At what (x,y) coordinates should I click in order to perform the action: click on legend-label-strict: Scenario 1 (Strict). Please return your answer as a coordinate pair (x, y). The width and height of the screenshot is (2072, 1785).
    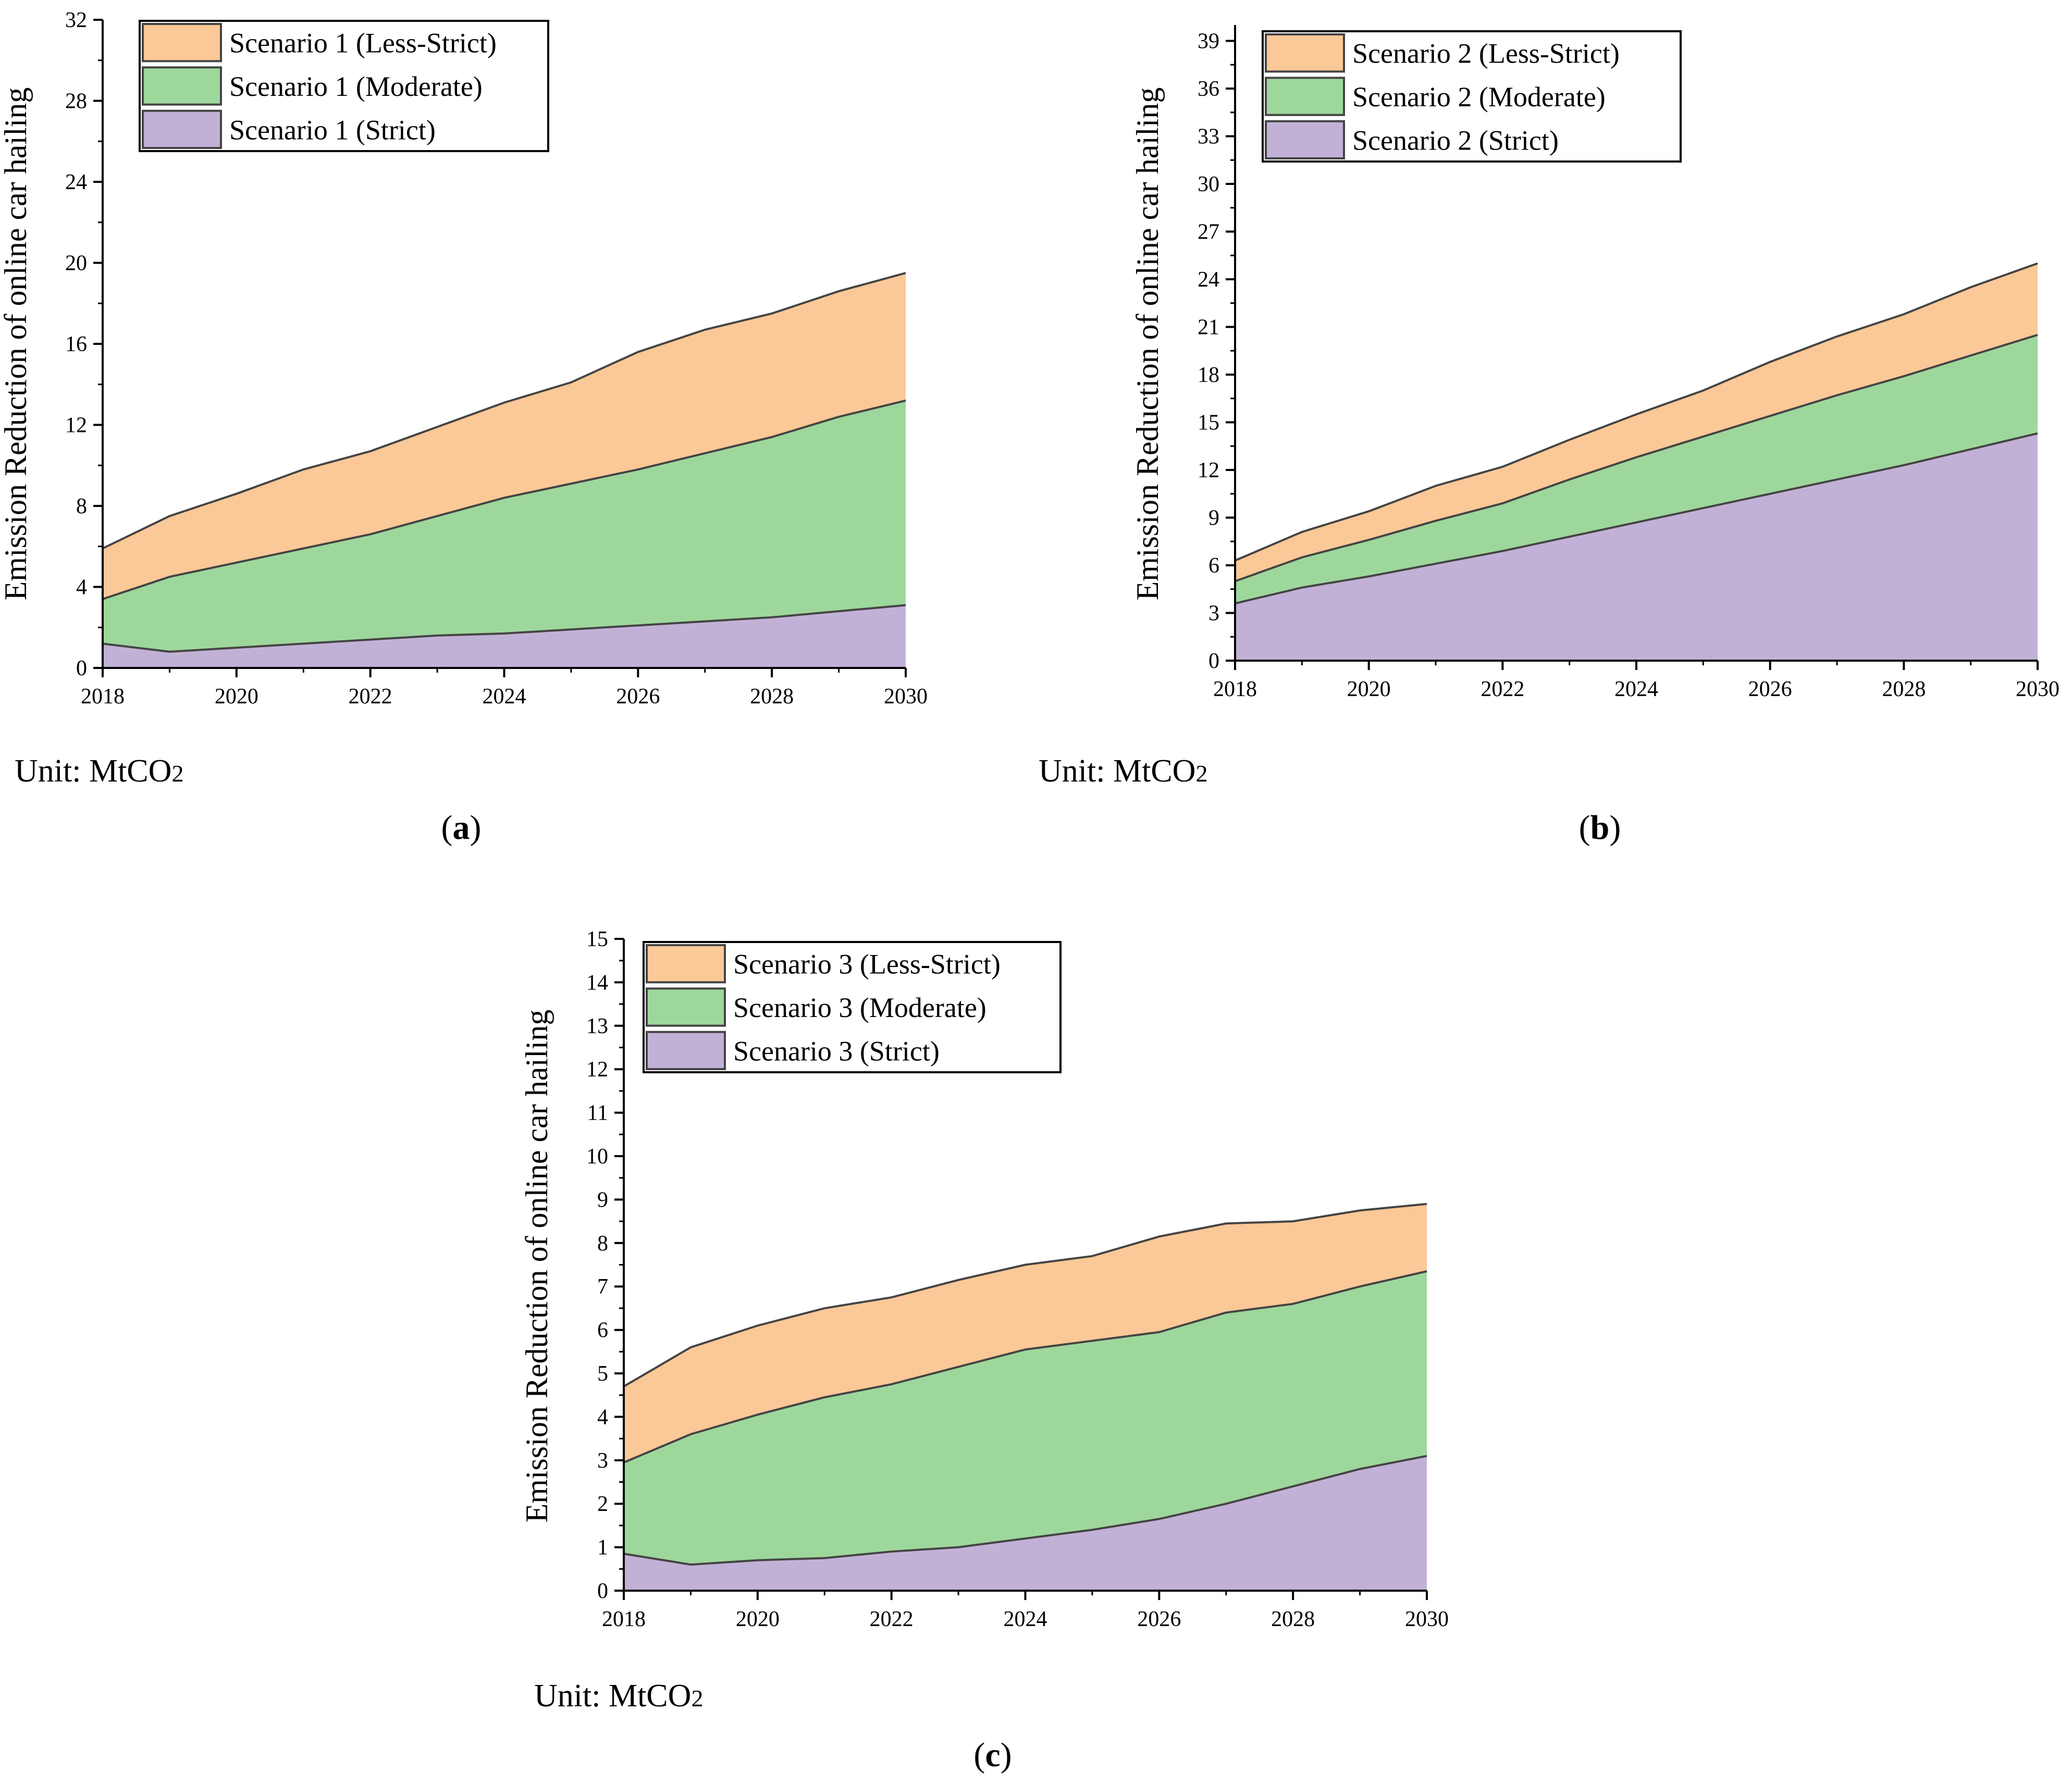
    Looking at the image, I should click on (332, 129).